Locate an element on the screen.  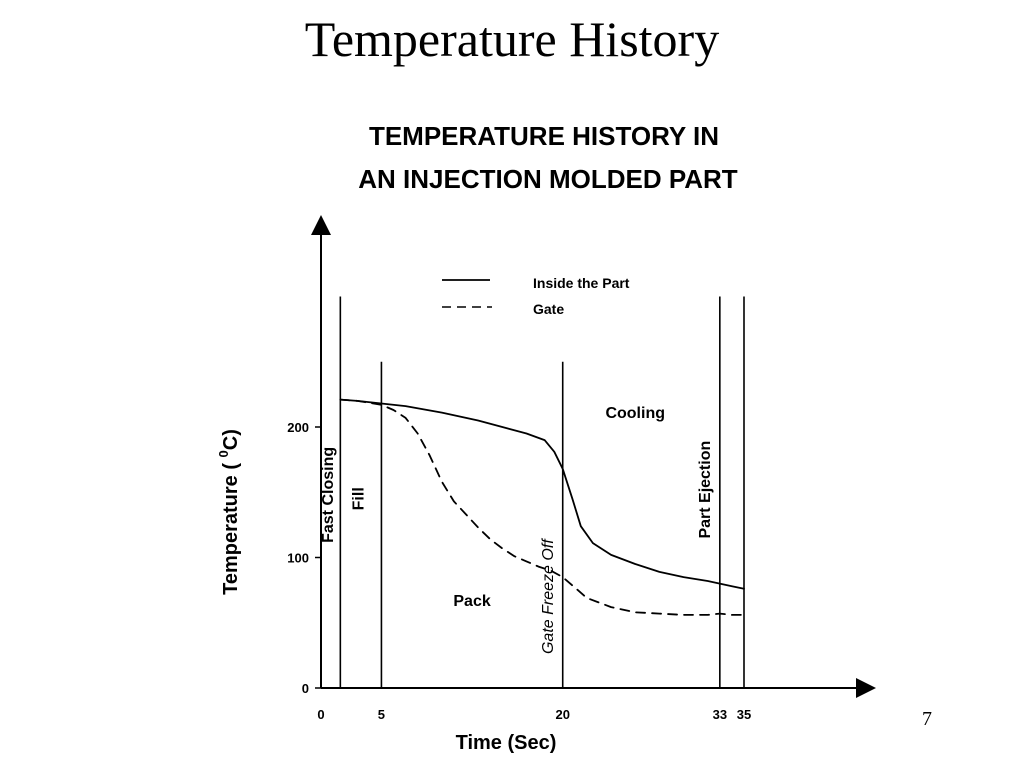
y-axis-label-text: Temperature is located at coordinates (231, 535).